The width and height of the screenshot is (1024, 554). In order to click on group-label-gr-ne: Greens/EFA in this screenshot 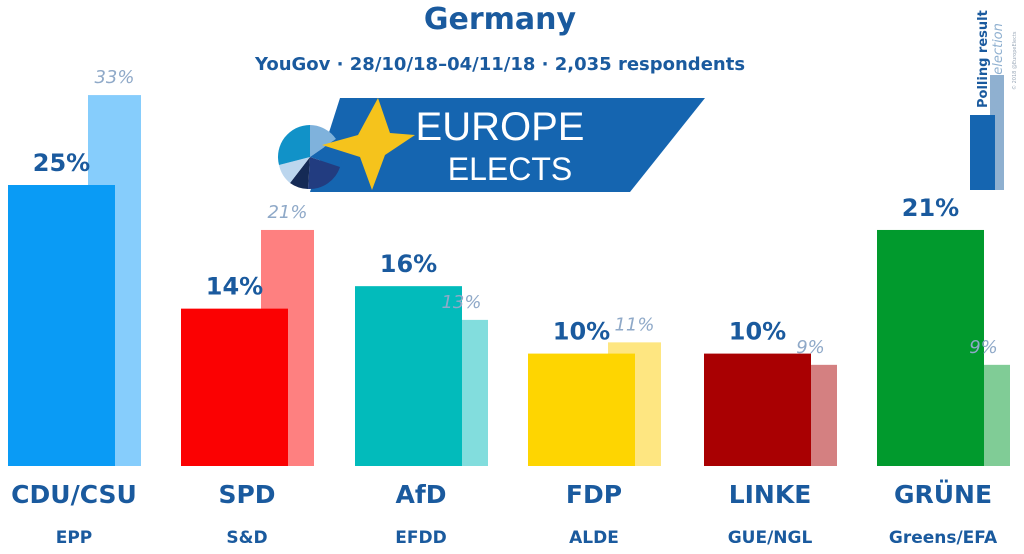, I will do `click(943, 538)`.